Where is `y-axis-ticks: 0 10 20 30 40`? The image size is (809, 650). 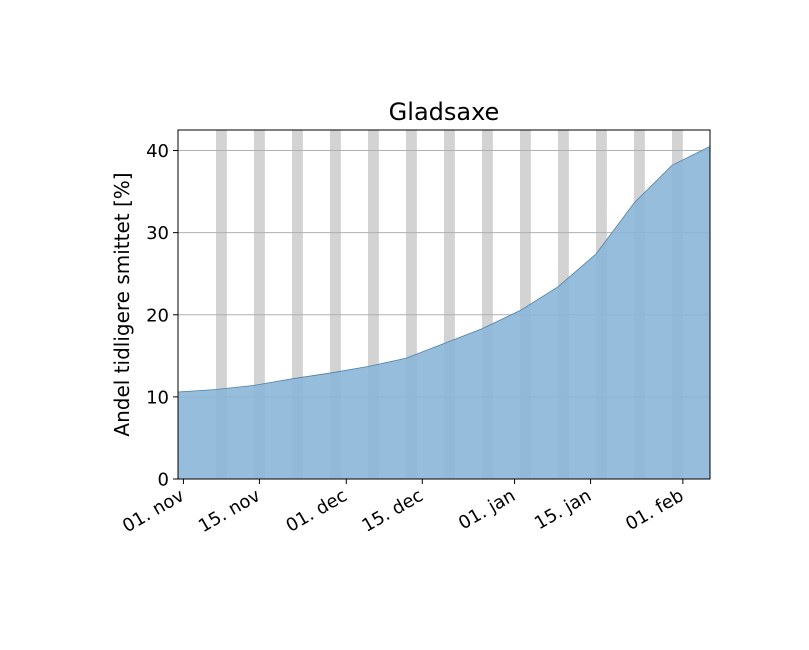 y-axis-ticks: 0 10 20 30 40 is located at coordinates (162, 316).